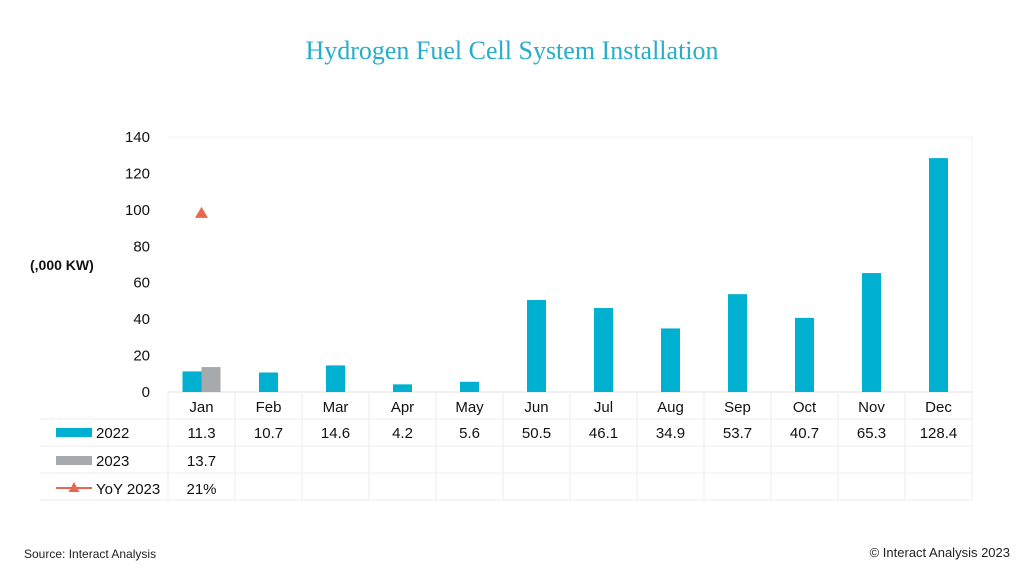  I want to click on copyright-note: © Interact Analysis 2023, so click(939, 552).